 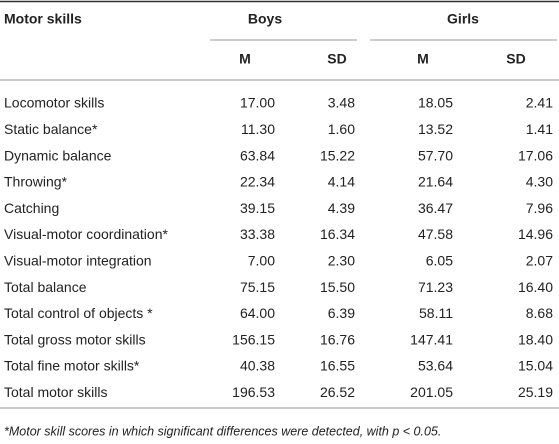 I want to click on row-label: Locomotor skills, so click(x=54, y=103).